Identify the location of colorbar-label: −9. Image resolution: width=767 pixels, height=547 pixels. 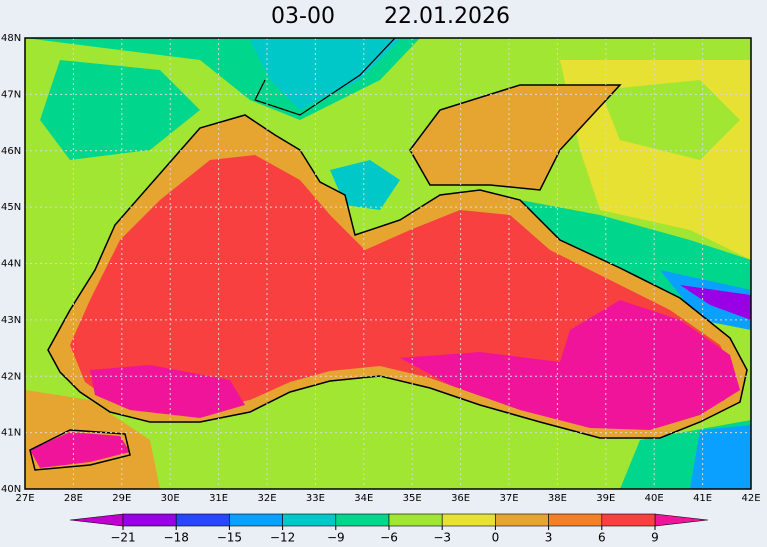
(336, 538).